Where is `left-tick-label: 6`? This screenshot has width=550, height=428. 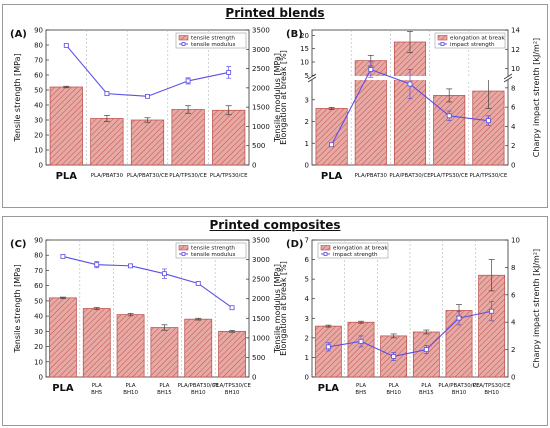 left-tick-label: 6 is located at coordinates (307, 260).